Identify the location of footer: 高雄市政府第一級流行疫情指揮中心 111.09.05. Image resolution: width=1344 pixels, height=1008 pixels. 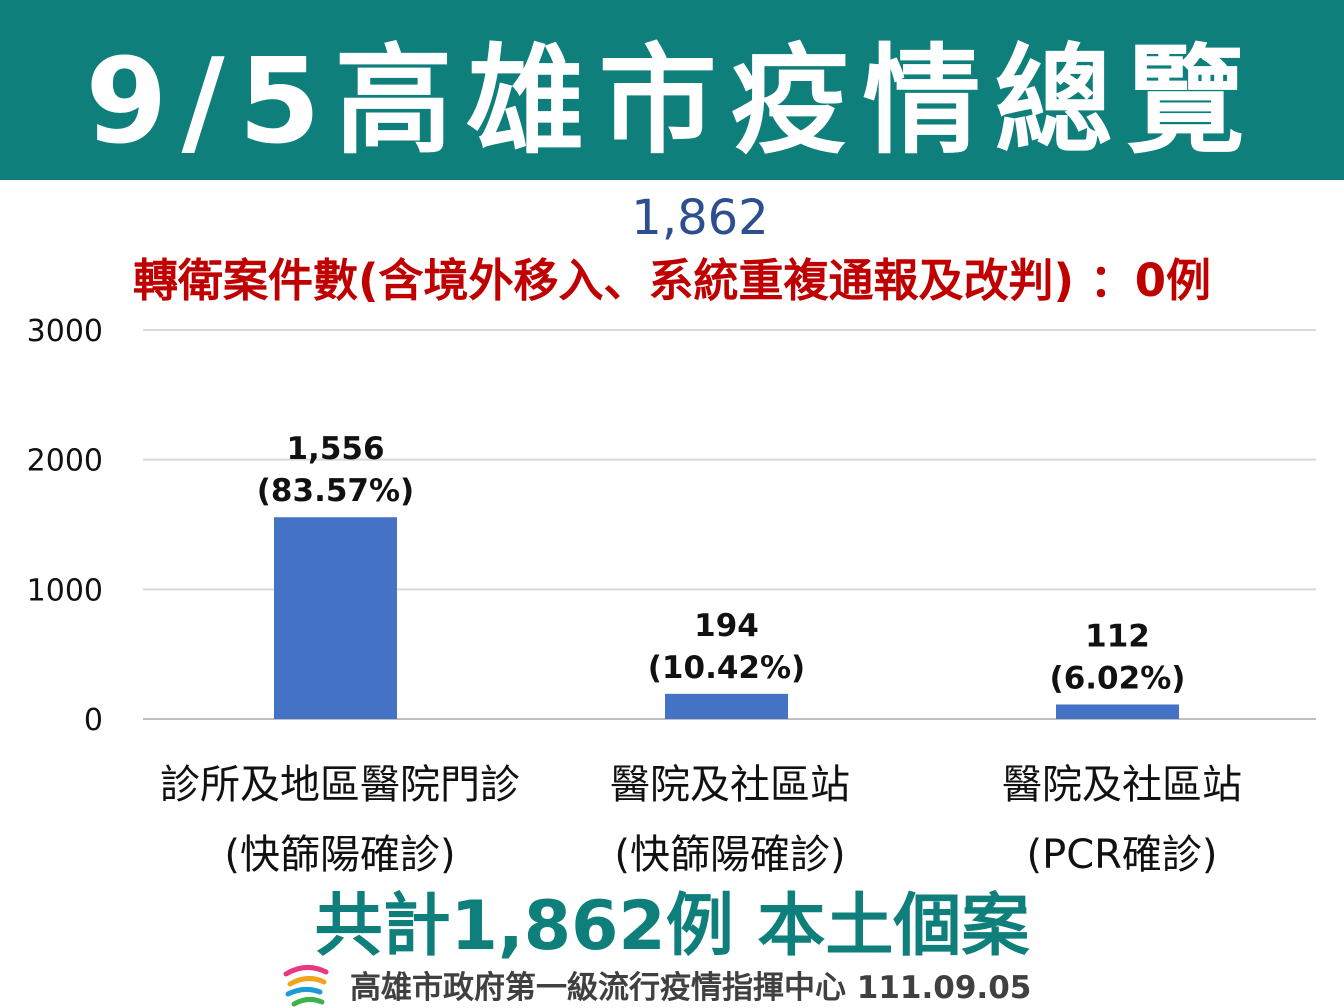
(655, 984).